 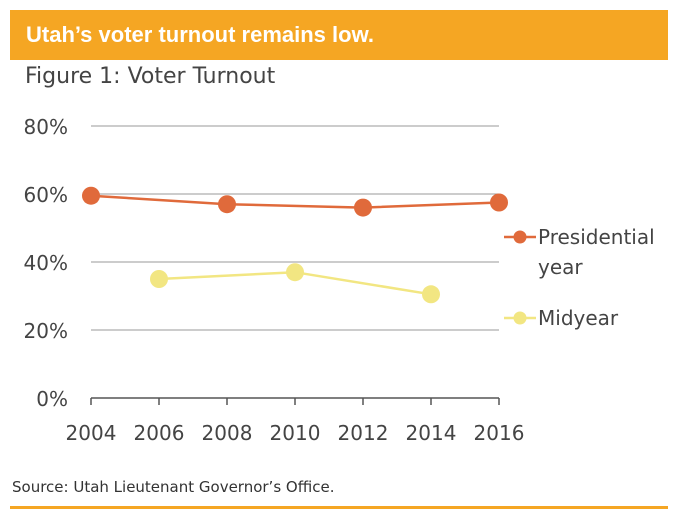 I want to click on series-line, so click(x=295, y=201).